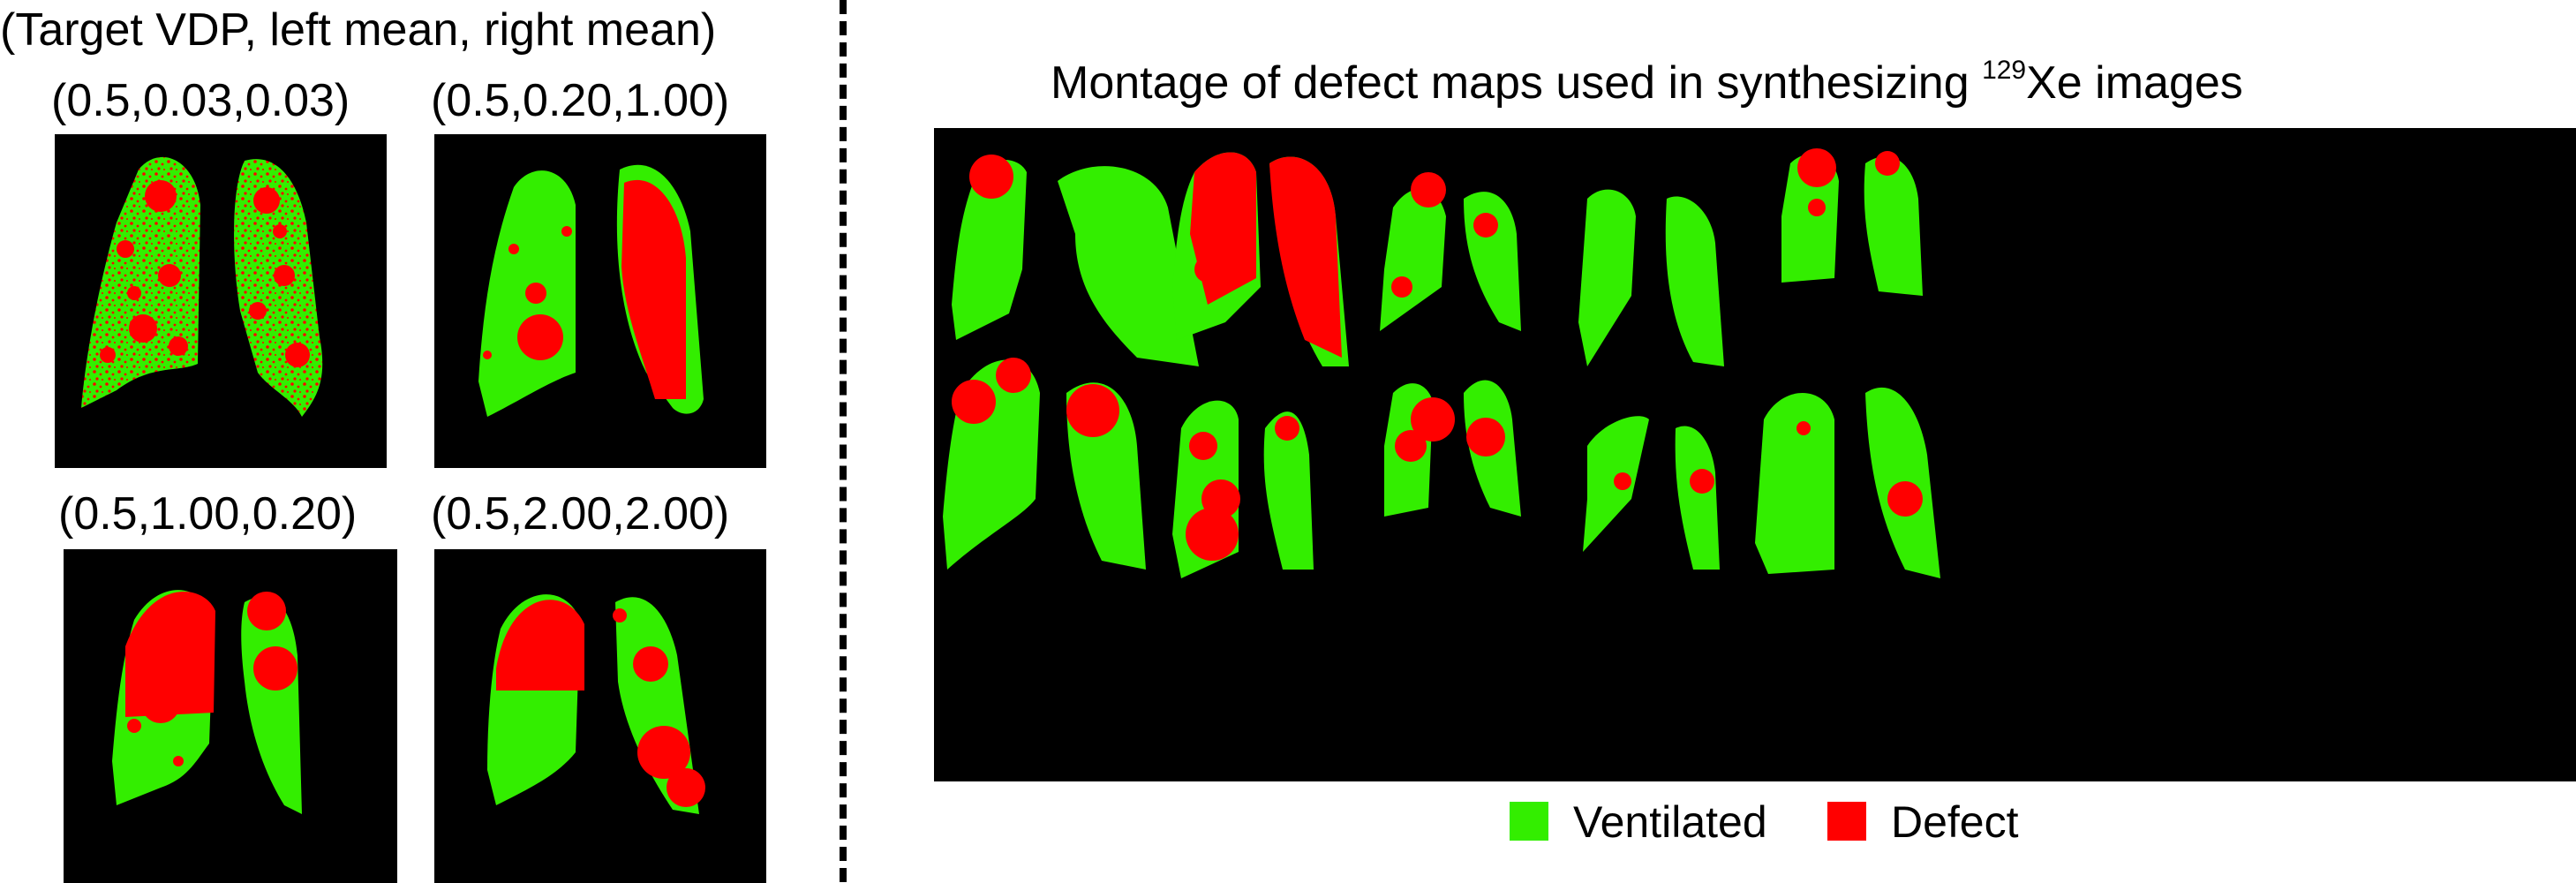 This screenshot has width=2576, height=883. Describe the element at coordinates (1670, 822) in the screenshot. I see `legend-label-ventilated: Ventilated` at that location.